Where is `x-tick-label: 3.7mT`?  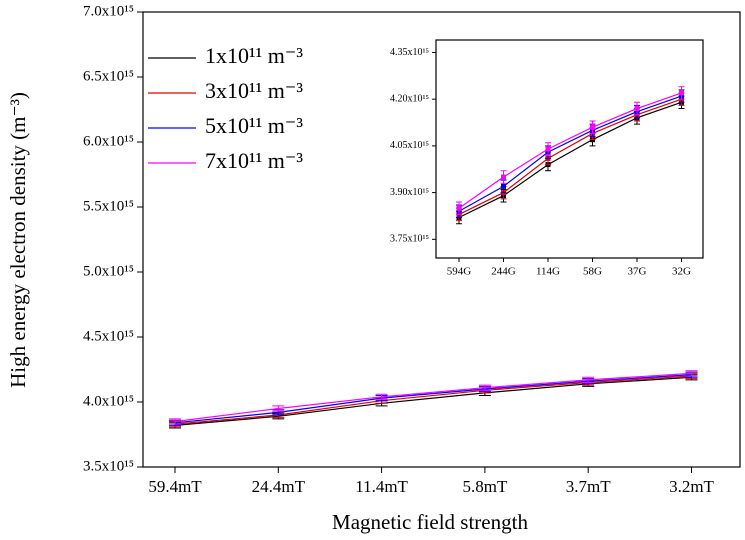 x-tick-label: 3.7mT is located at coordinates (588, 486).